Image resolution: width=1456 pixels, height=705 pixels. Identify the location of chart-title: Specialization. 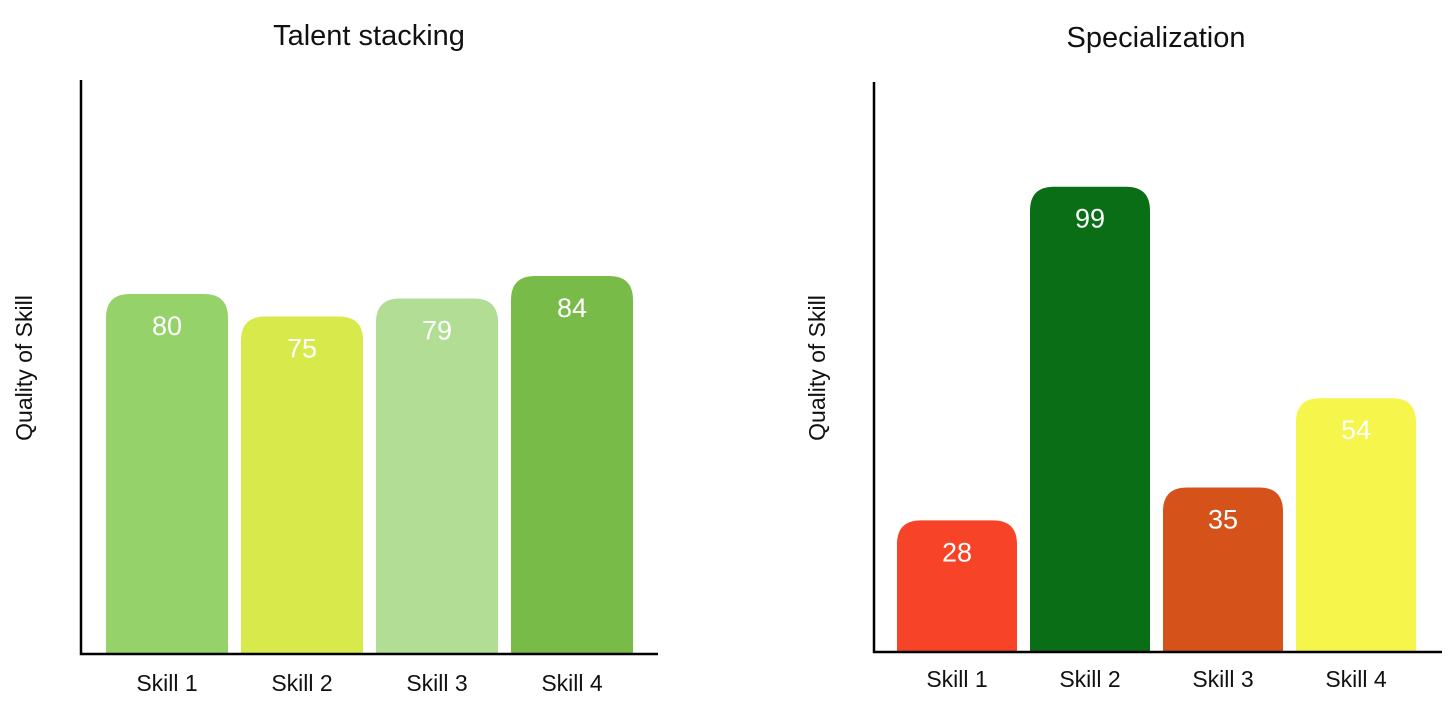
(1156, 38).